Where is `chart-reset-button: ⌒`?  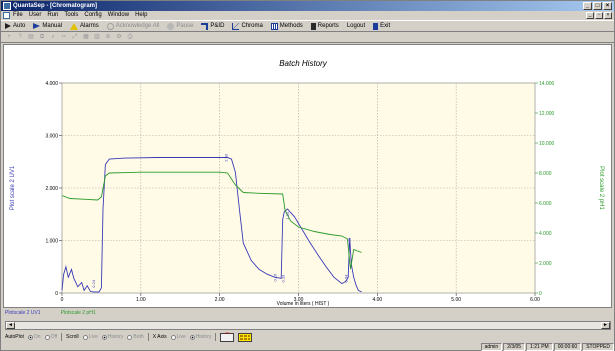 chart-reset-button: ⌒ is located at coordinates (227, 337).